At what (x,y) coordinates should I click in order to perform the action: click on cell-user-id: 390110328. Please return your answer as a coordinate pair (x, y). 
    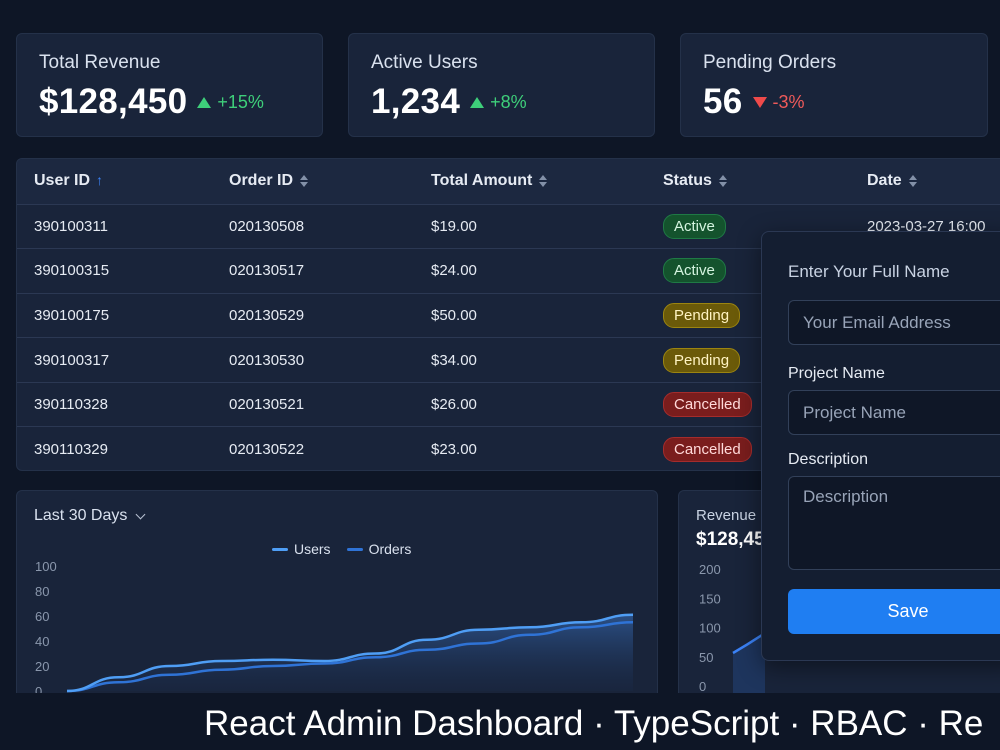
    Looking at the image, I should click on (123, 405).